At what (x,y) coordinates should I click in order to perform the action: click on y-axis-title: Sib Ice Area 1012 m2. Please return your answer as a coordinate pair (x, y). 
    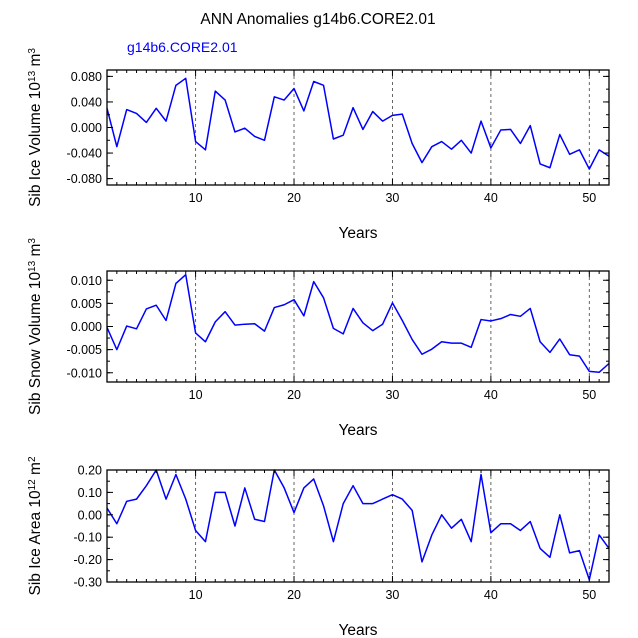
    Looking at the image, I should click on (36, 525).